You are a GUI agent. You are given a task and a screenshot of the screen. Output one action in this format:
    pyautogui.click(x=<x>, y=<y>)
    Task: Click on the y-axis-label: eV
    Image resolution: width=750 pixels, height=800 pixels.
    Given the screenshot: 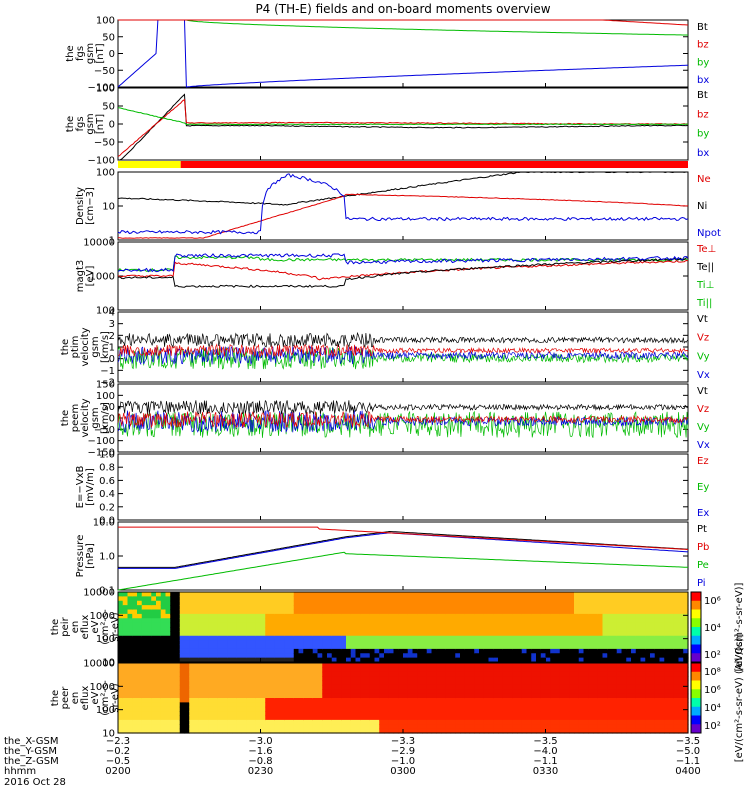 What is the action you would take?
    pyautogui.click(x=95, y=697)
    